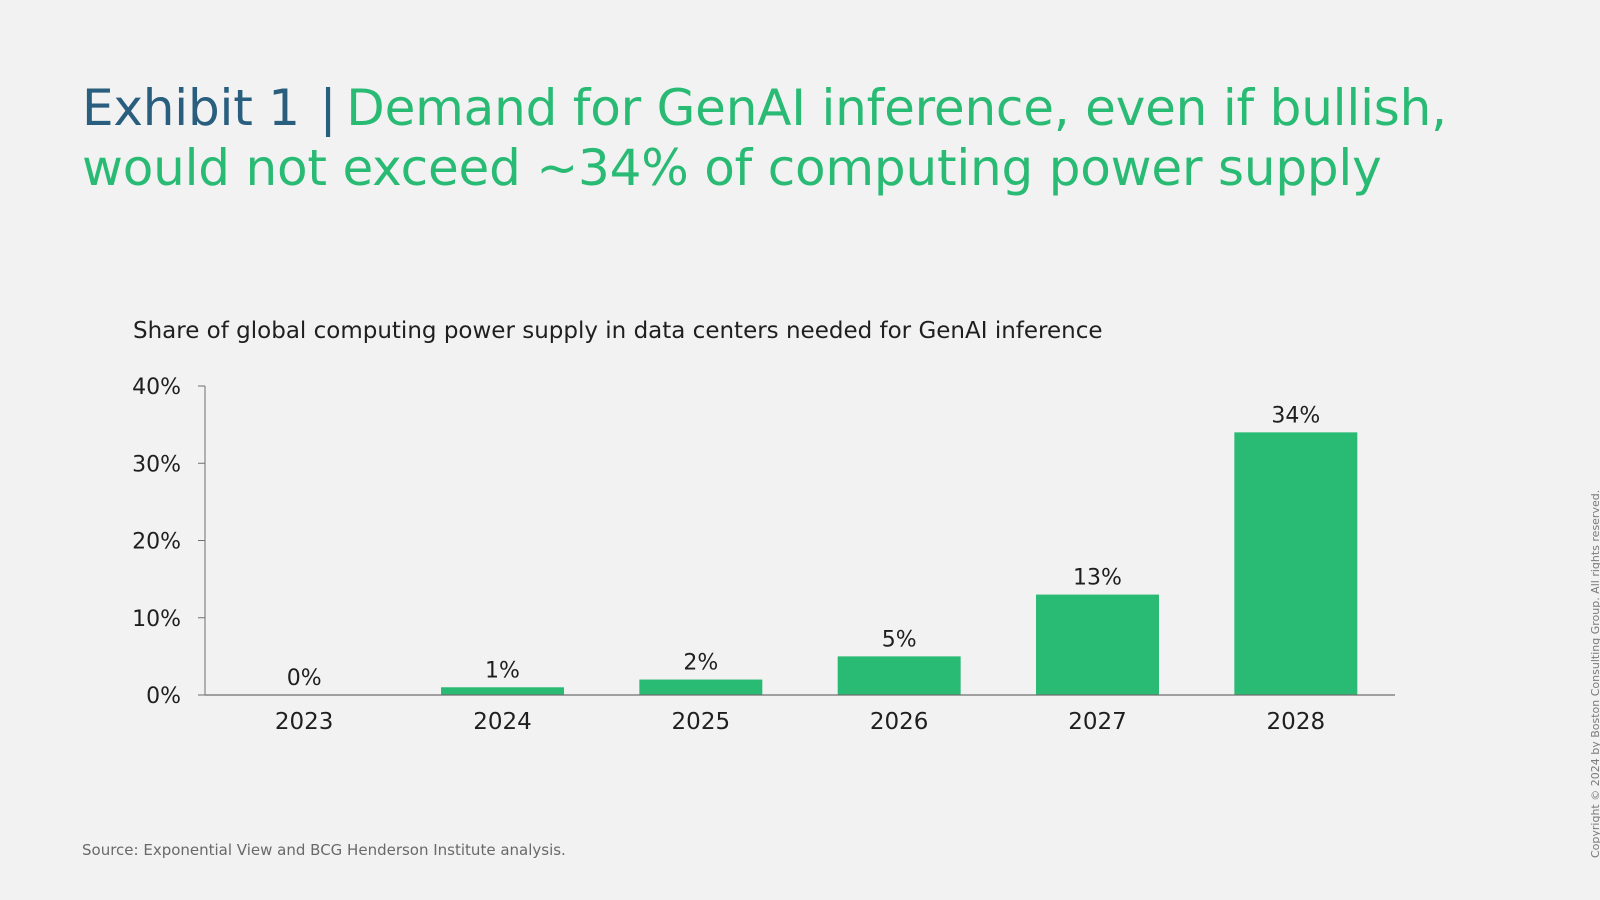 The height and width of the screenshot is (900, 1600). Describe the element at coordinates (156, 542) in the screenshot. I see `y-tick-label: 20%` at that location.